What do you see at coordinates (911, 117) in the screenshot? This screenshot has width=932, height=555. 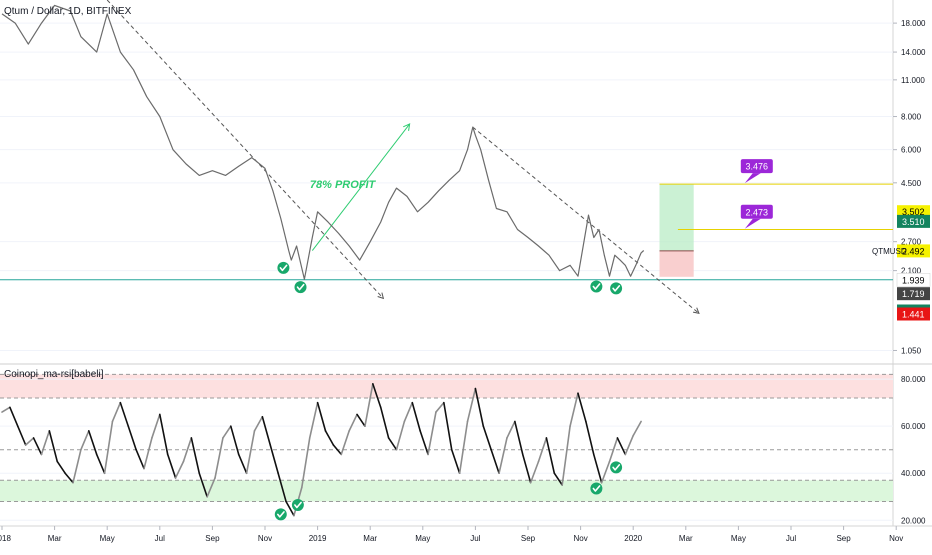 I see `price-tick-label: 8.000` at bounding box center [911, 117].